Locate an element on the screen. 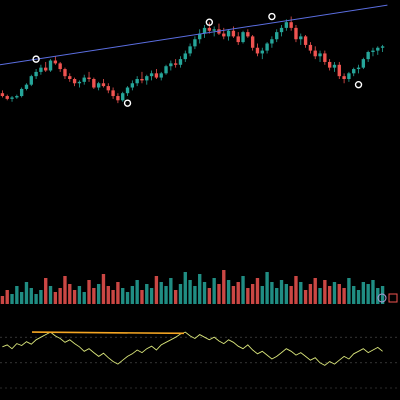  close-square-icon is located at coordinates (393, 298).